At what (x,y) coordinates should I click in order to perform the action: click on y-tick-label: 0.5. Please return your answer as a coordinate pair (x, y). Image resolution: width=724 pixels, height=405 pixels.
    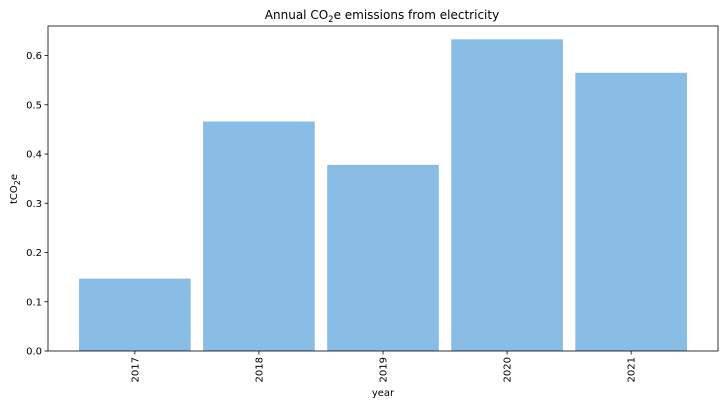
    Looking at the image, I should click on (34, 105).